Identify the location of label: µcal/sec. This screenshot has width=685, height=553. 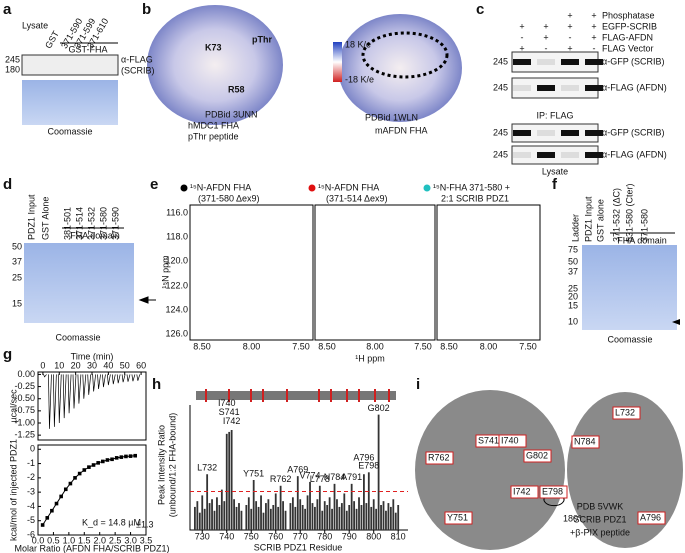
(13, 406).